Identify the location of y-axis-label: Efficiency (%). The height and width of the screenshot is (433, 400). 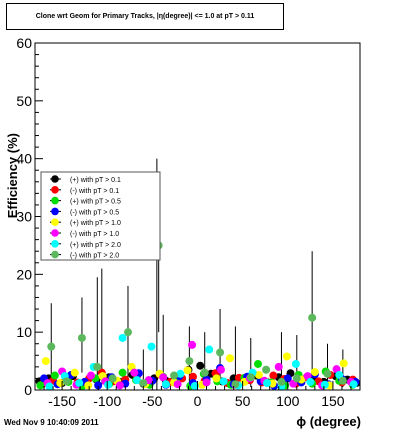
(12, 175).